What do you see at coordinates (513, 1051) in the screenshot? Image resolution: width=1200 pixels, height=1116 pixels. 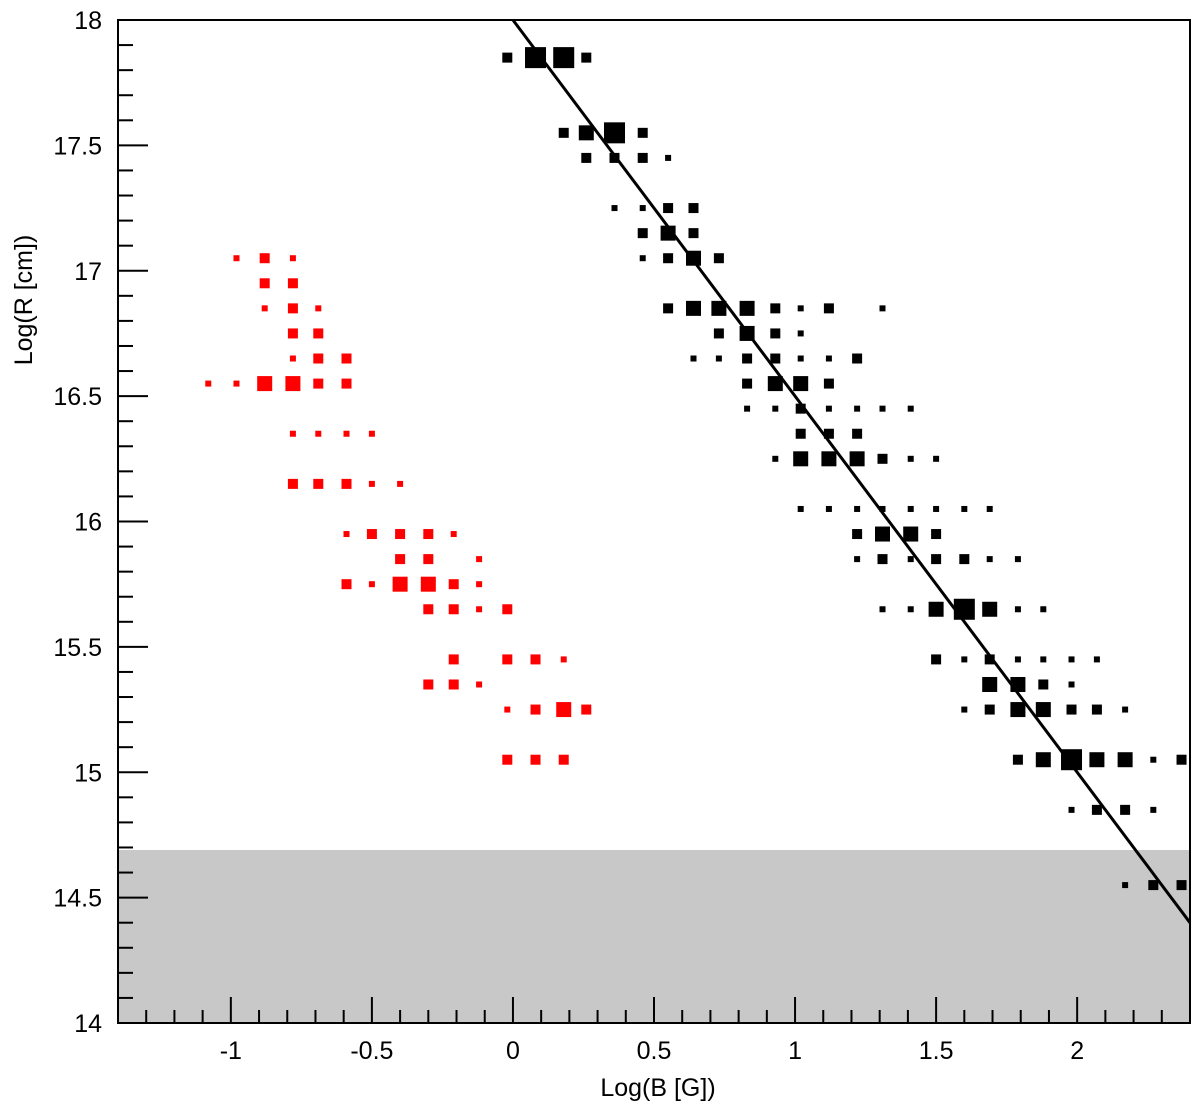 I see `x-tick-label: 0` at bounding box center [513, 1051].